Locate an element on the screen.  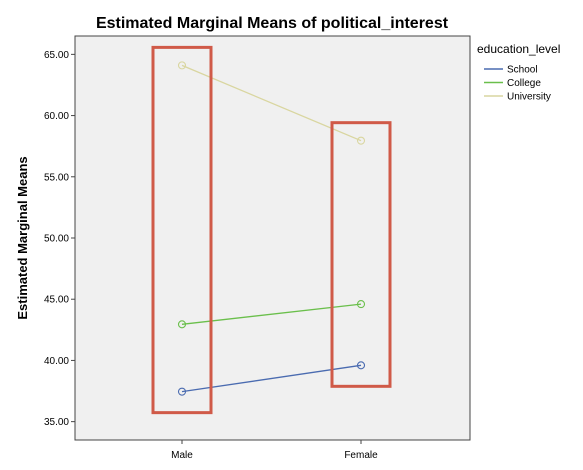
y-tick-label: 40.00 is located at coordinates (56, 361).